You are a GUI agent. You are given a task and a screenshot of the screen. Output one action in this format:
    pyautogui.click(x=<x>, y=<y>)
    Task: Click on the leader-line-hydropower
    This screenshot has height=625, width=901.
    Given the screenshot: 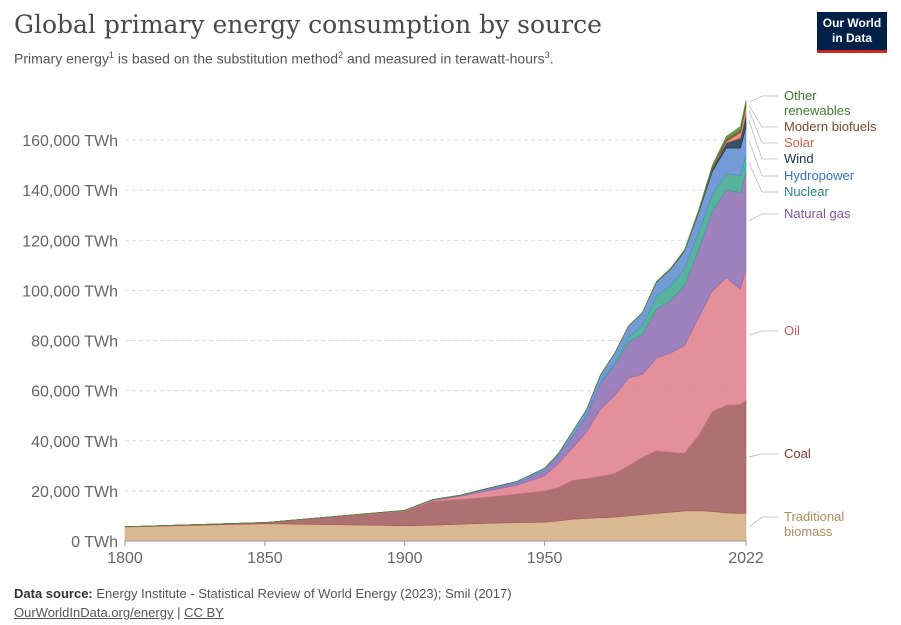 What is the action you would take?
    pyautogui.click(x=763, y=158)
    